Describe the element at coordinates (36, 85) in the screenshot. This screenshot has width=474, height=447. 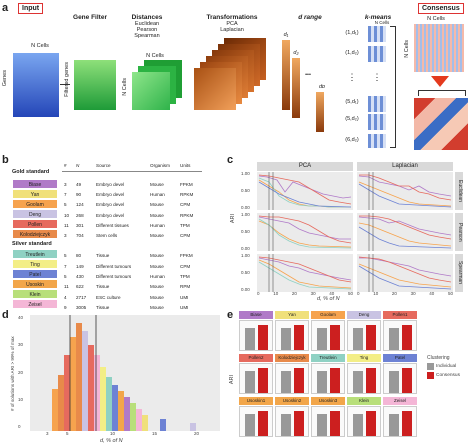
I see `gene-matrix` at that location.